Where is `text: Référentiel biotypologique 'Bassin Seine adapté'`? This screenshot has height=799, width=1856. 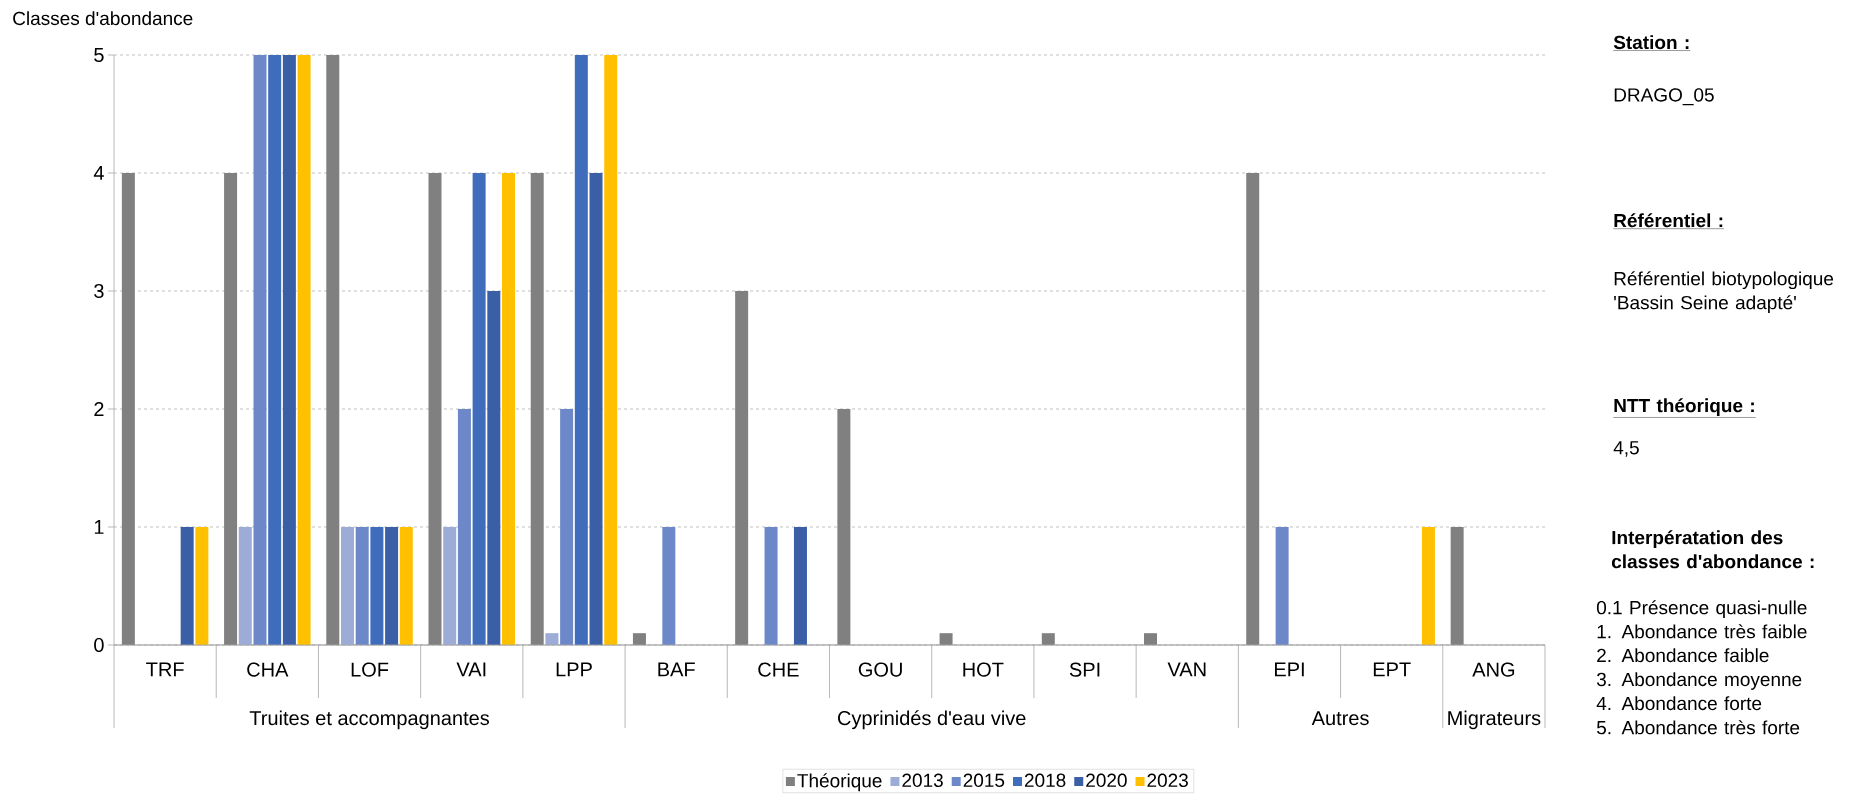
text: Référentiel biotypologique 'Bassin Seine adapté' is located at coordinates (1724, 292).